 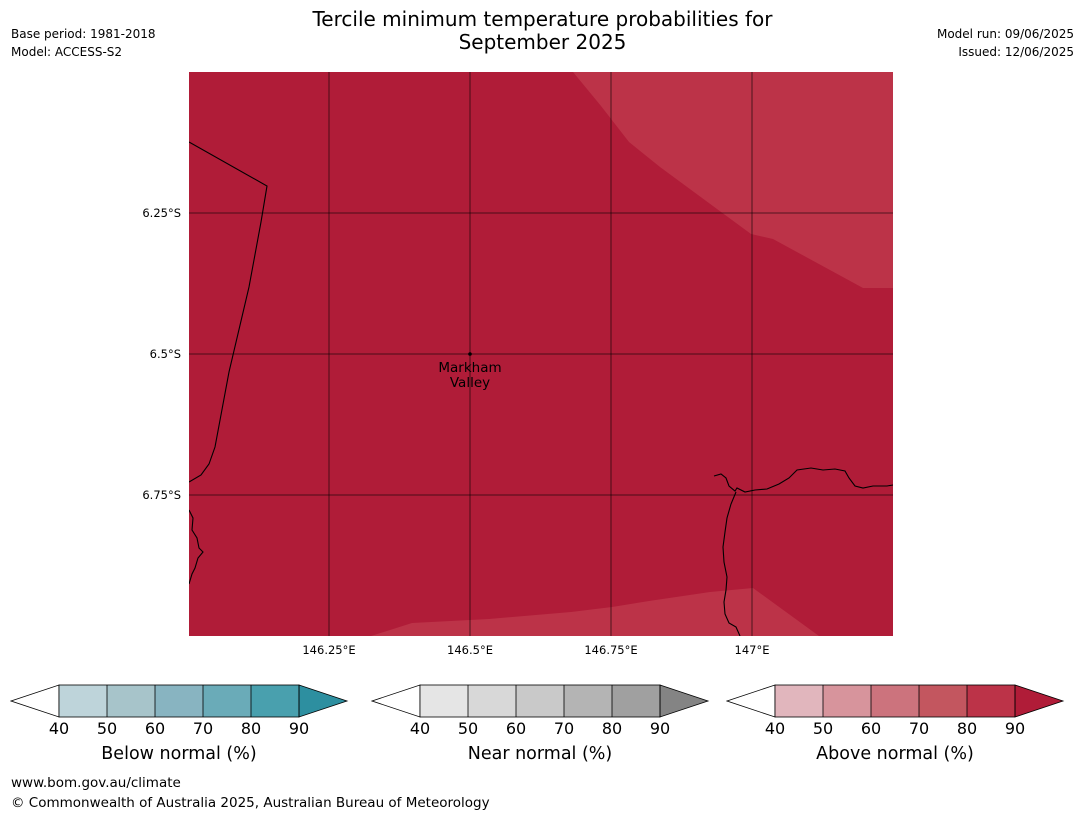 I want to click on place-label: Markham Valley, so click(x=469, y=376).